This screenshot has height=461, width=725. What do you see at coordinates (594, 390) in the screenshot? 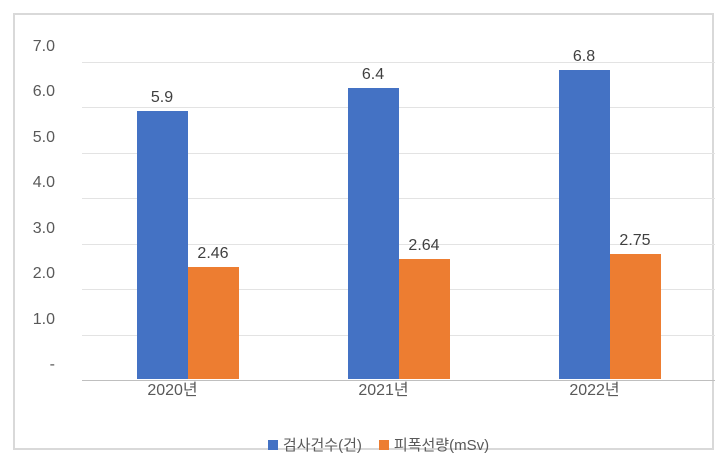
I see `x-axis-label: 2022년` at bounding box center [594, 390].